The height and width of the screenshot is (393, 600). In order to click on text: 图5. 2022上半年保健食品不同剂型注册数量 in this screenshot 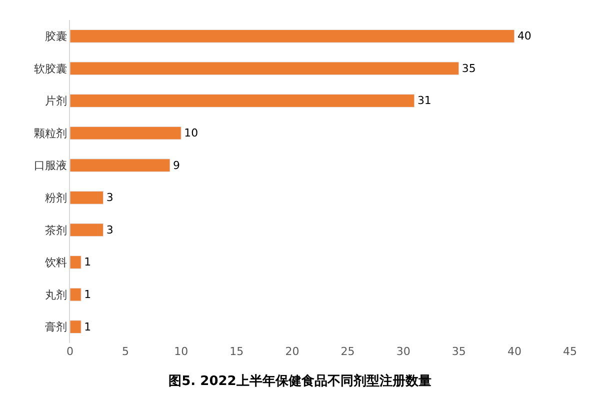, I will do `click(300, 381)`.